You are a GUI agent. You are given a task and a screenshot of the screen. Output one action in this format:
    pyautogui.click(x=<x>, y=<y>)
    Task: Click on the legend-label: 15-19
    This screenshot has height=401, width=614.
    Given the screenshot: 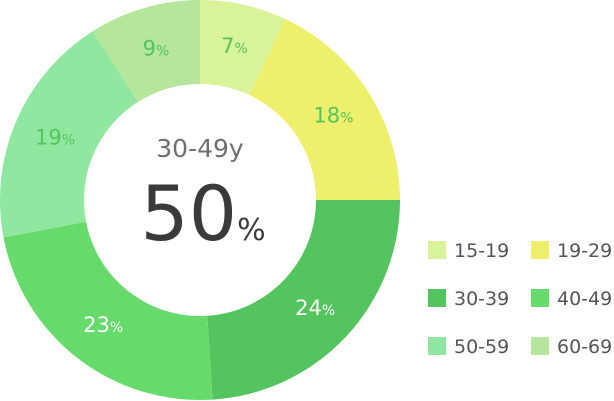 What is the action you would take?
    pyautogui.click(x=481, y=251)
    